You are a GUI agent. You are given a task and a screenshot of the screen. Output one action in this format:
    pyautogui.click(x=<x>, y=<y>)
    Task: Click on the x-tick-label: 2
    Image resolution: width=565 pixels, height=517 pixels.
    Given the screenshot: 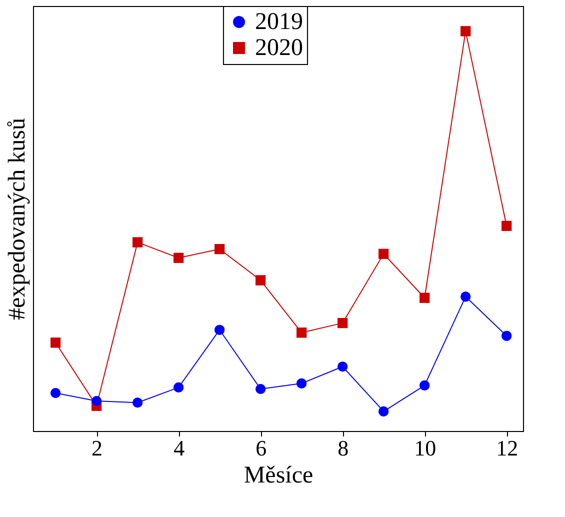 What is the action you would take?
    pyautogui.click(x=97, y=448)
    